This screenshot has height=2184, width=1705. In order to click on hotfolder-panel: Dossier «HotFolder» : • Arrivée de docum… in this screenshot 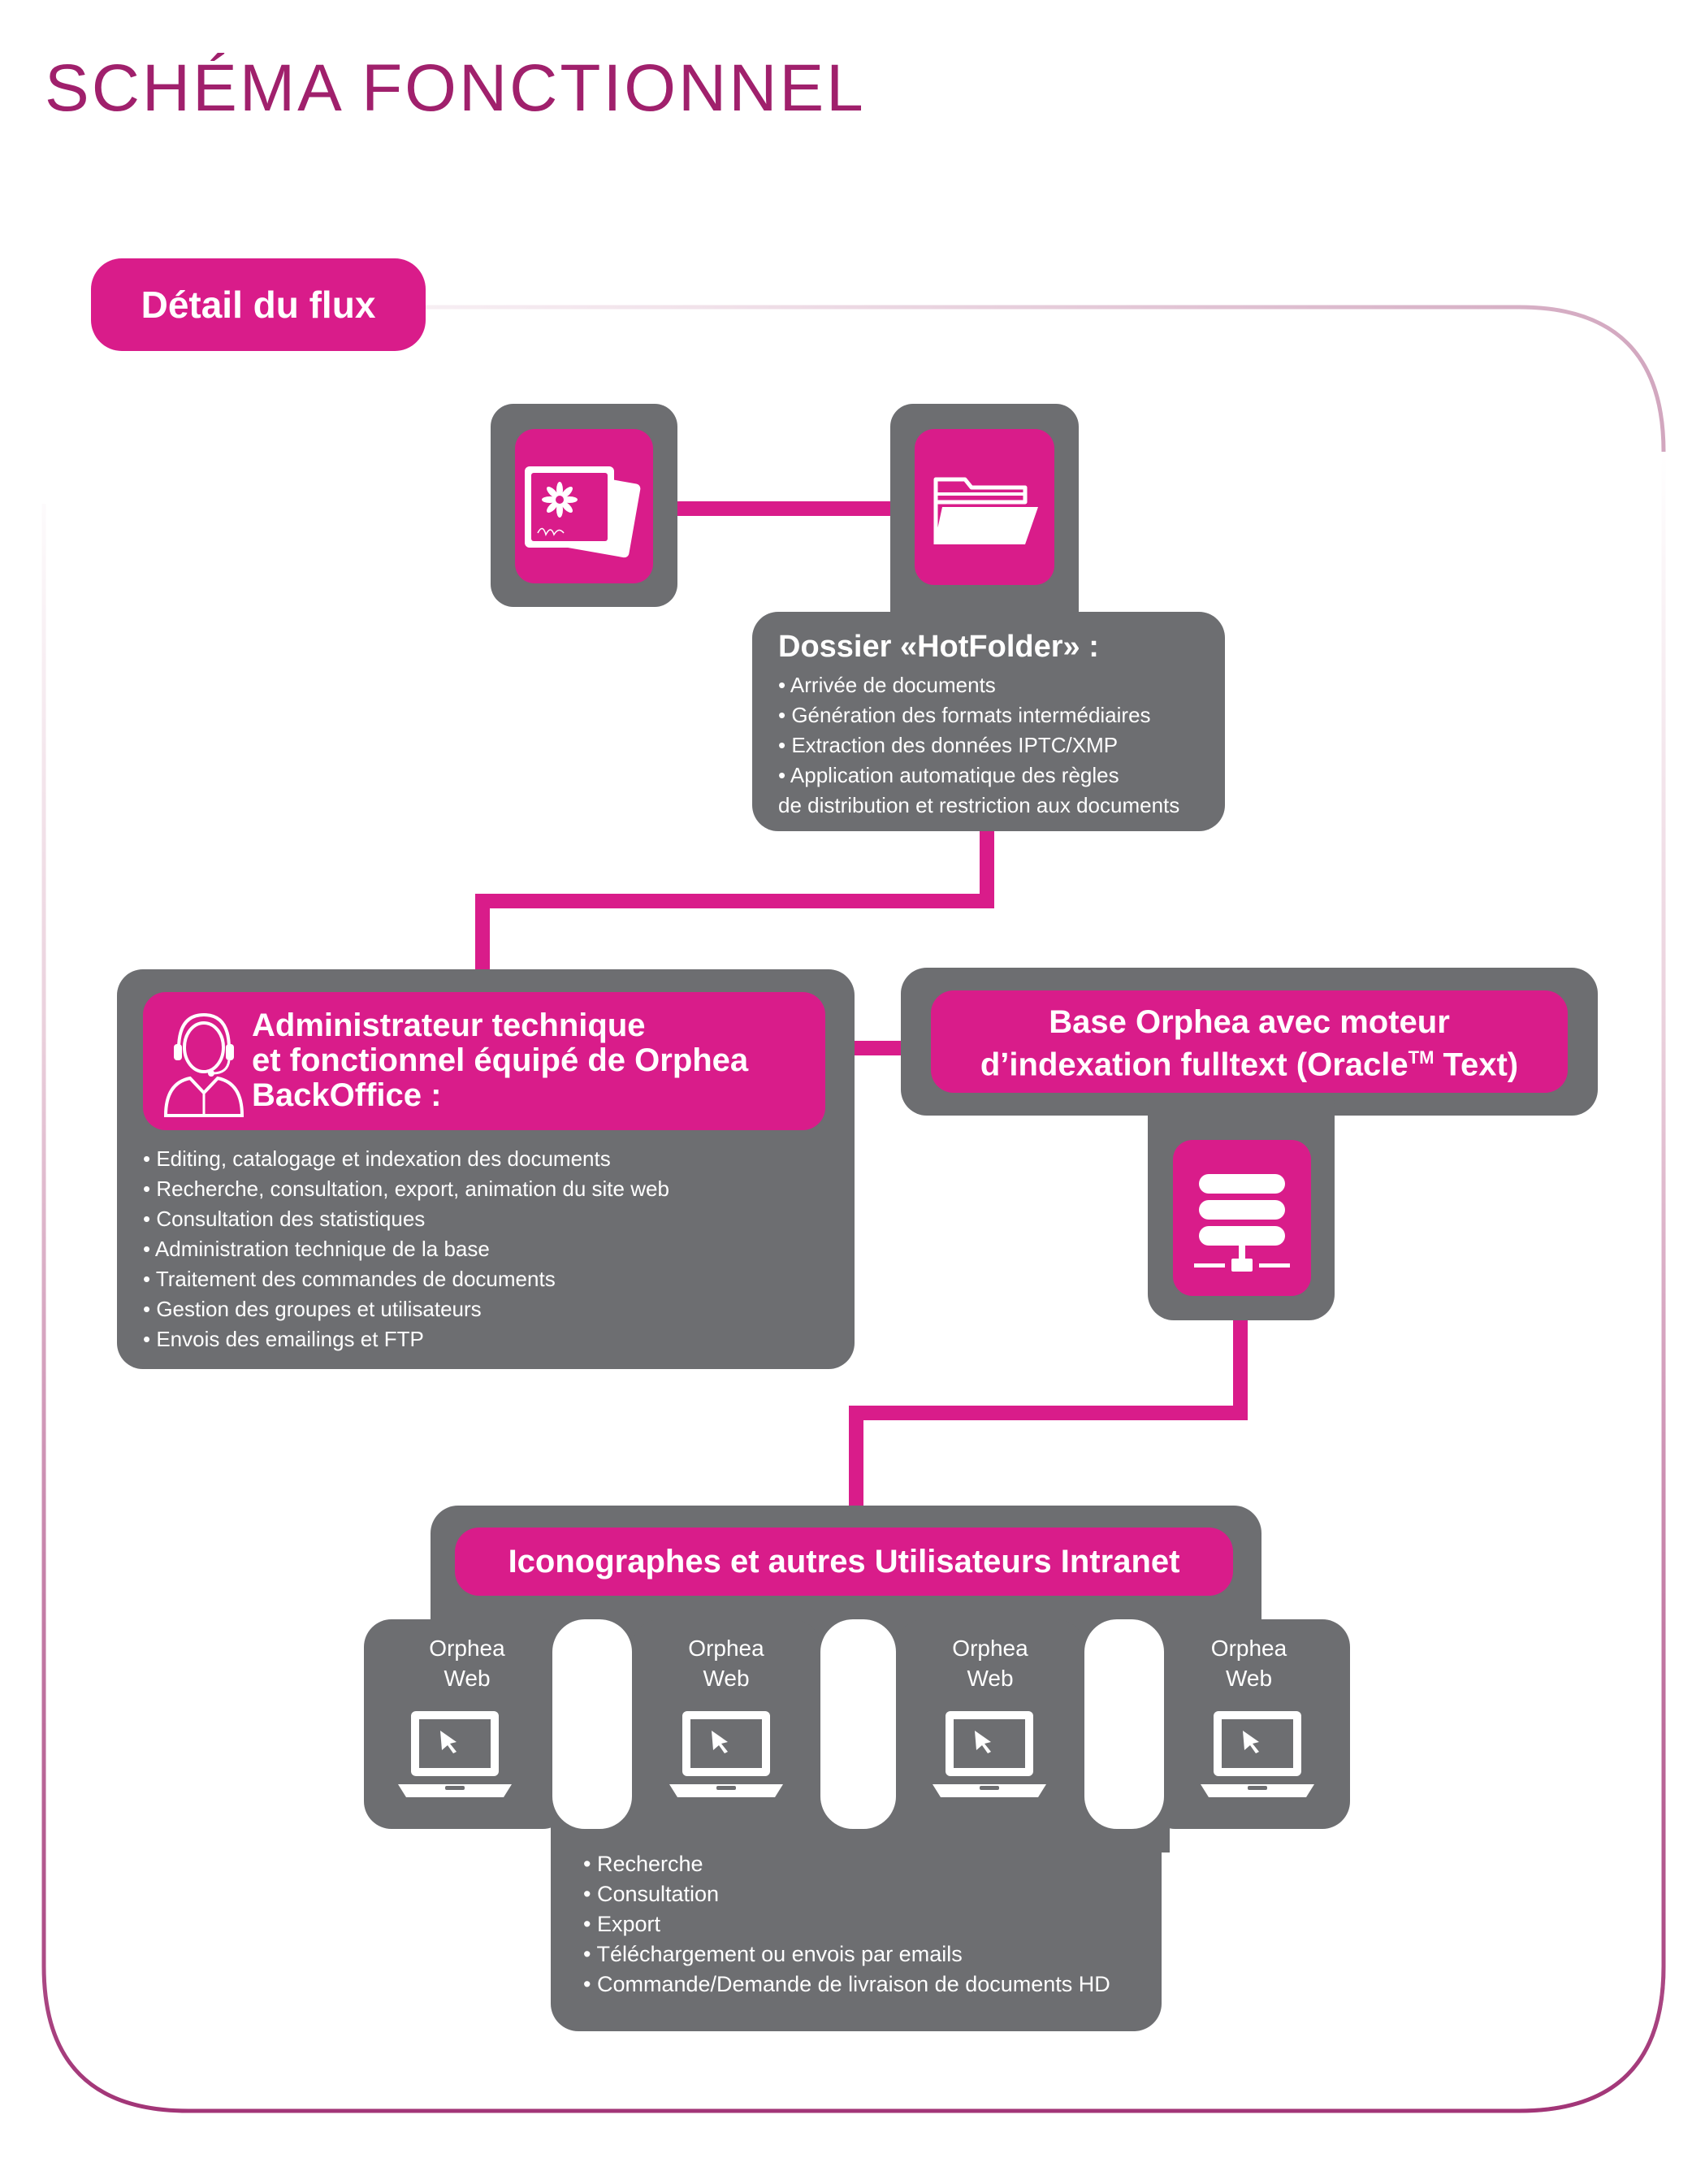, I will do `click(989, 721)`.